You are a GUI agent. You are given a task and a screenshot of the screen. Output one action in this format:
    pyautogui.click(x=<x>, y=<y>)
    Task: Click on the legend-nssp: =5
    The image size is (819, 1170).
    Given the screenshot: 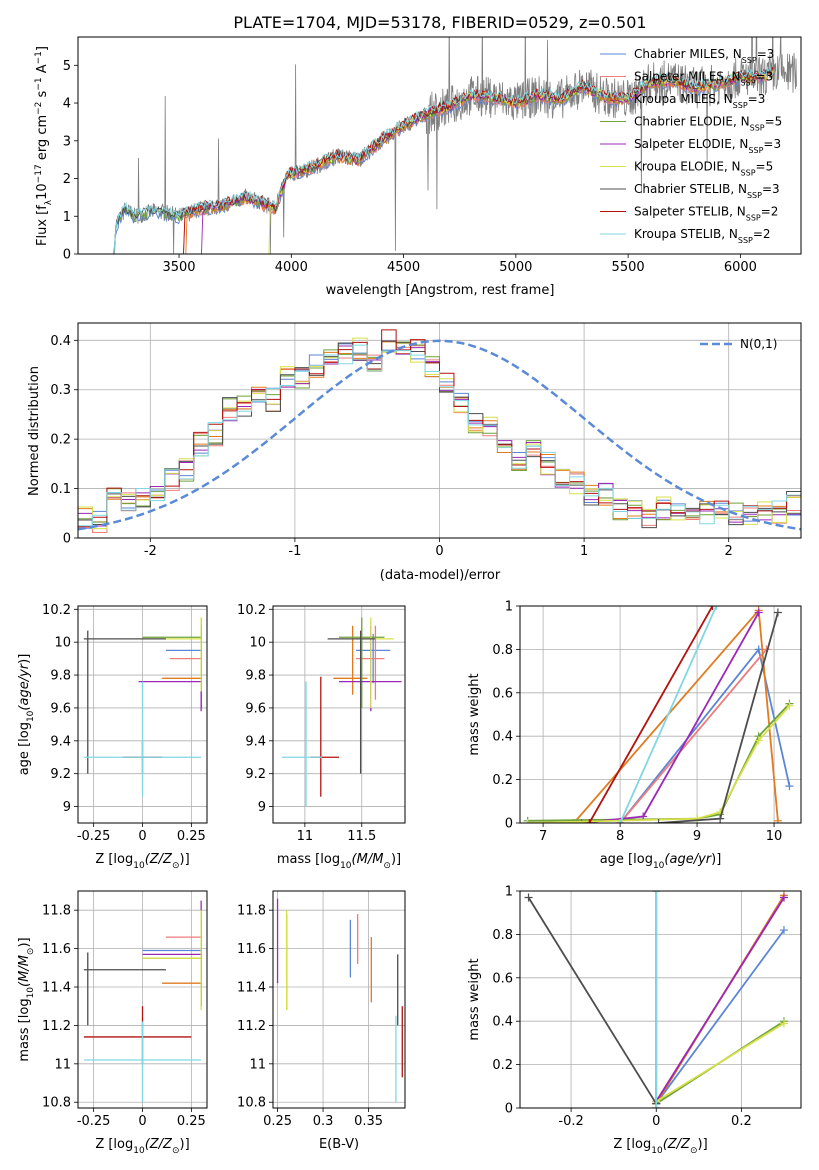 What is the action you would take?
    pyautogui.click(x=765, y=167)
    